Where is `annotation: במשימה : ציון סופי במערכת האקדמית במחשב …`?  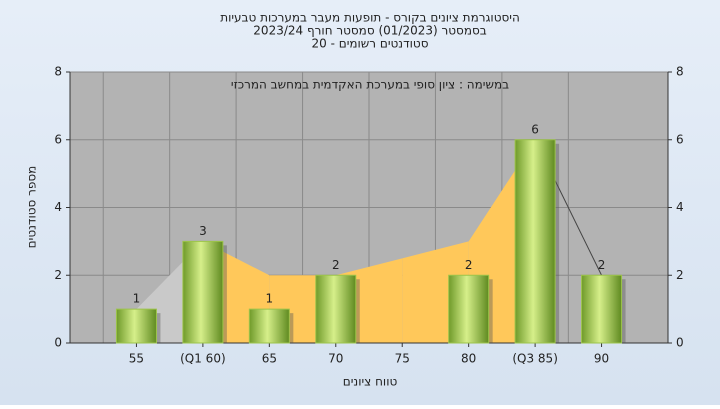 annotation: במשימה : ציון סופי במערכת האקדמית במחשב … is located at coordinates (370, 85).